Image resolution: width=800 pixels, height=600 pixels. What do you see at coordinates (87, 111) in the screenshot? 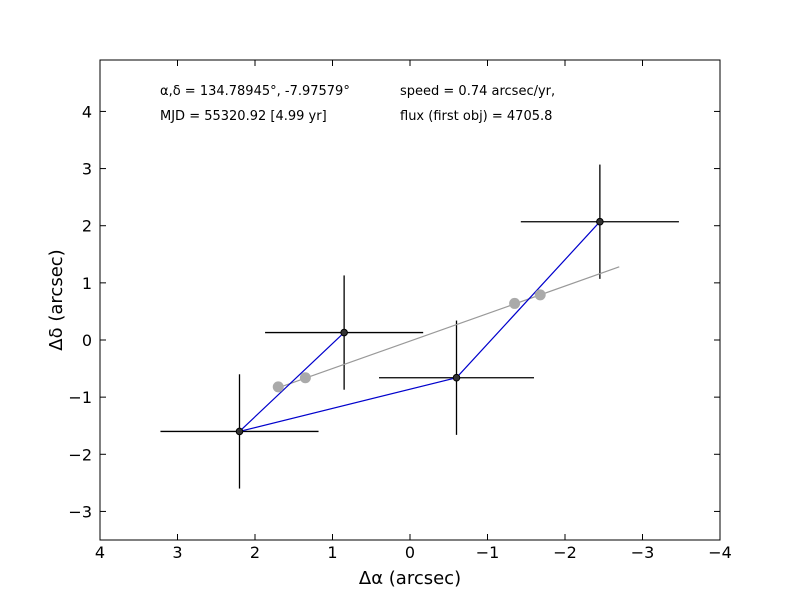
I see `y-tick-label: 4` at bounding box center [87, 111].